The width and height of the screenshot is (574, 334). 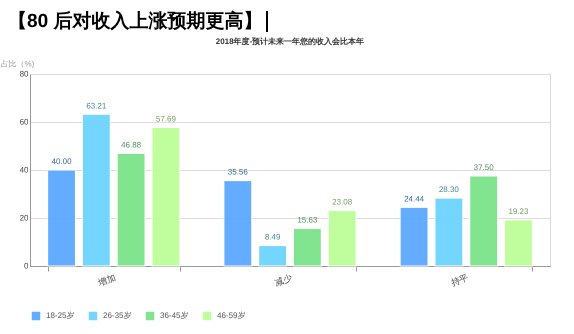 What do you see at coordinates (25, 122) in the screenshot?
I see `y-tick-label: 60` at bounding box center [25, 122].